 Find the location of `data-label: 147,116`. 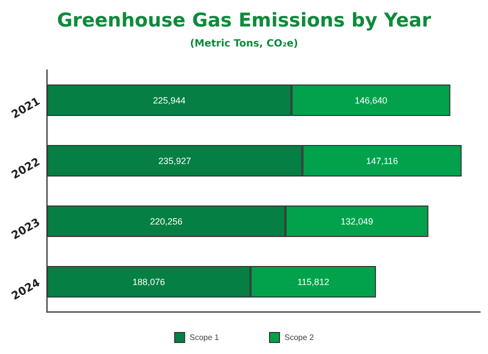

data-label: 147,116 is located at coordinates (382, 161).